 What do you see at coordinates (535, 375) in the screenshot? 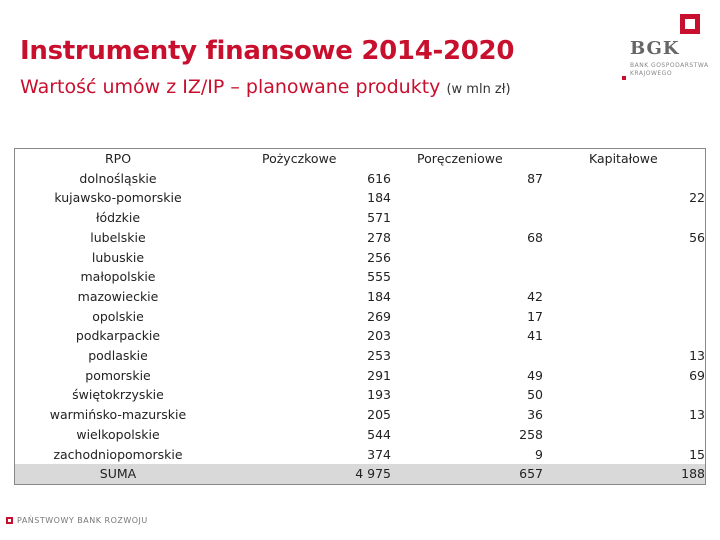
I see `guarantee-value: 49` at bounding box center [535, 375].